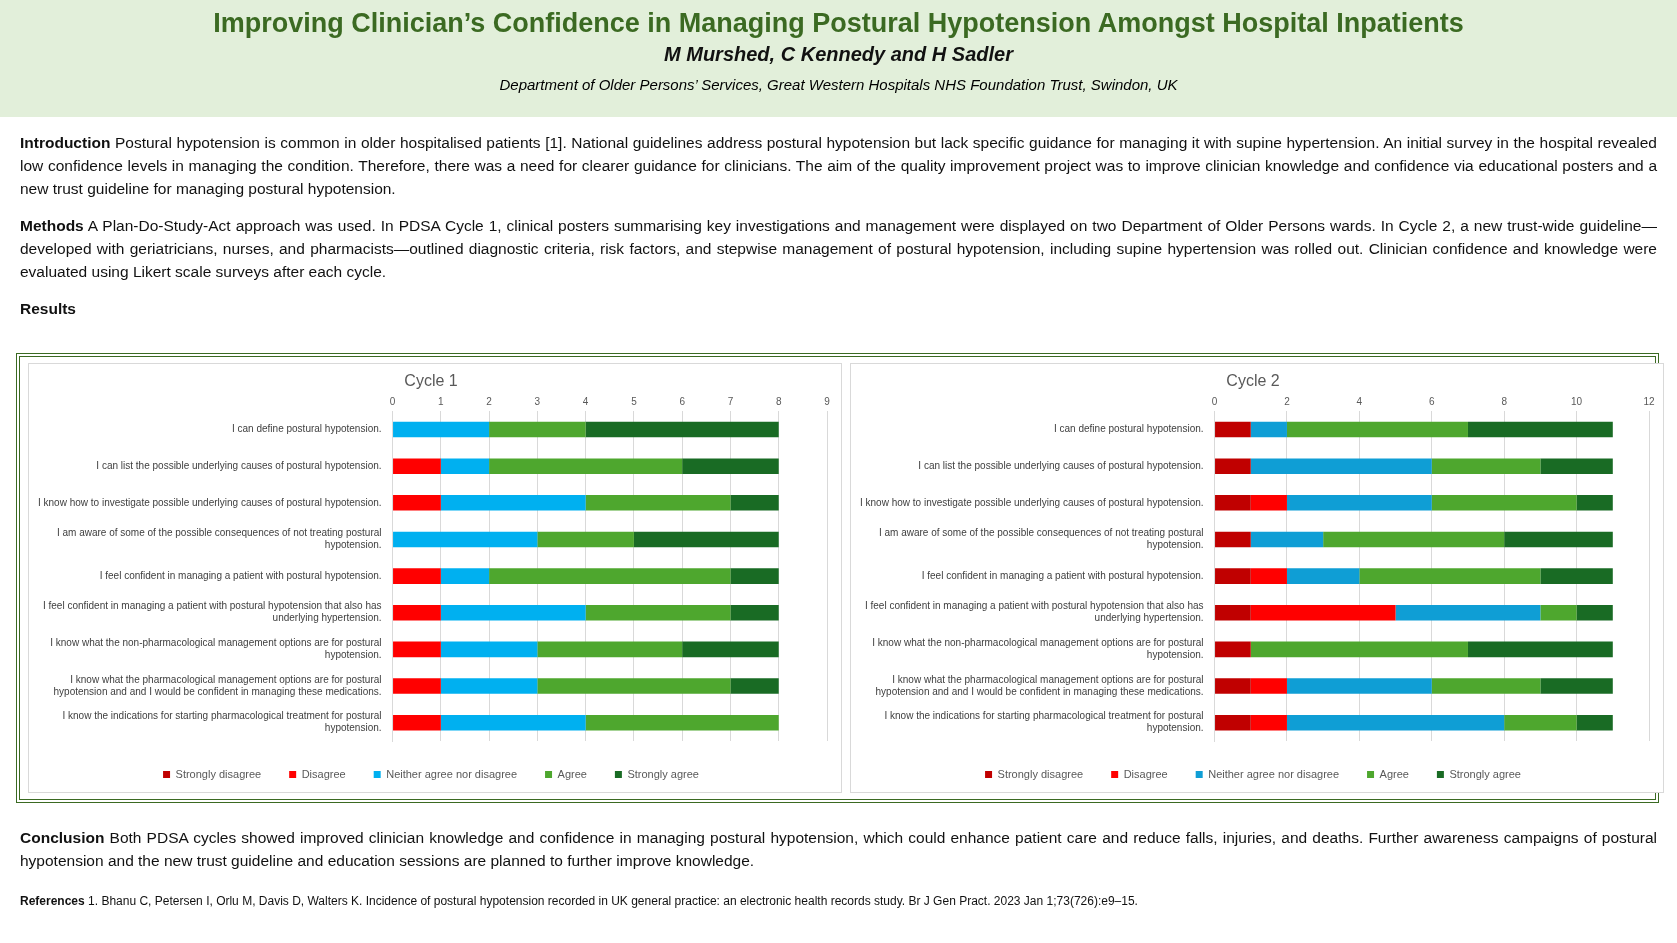 Image resolution: width=1677 pixels, height=943 pixels. What do you see at coordinates (1359, 401) in the screenshot?
I see `x-tick-label: 4` at bounding box center [1359, 401].